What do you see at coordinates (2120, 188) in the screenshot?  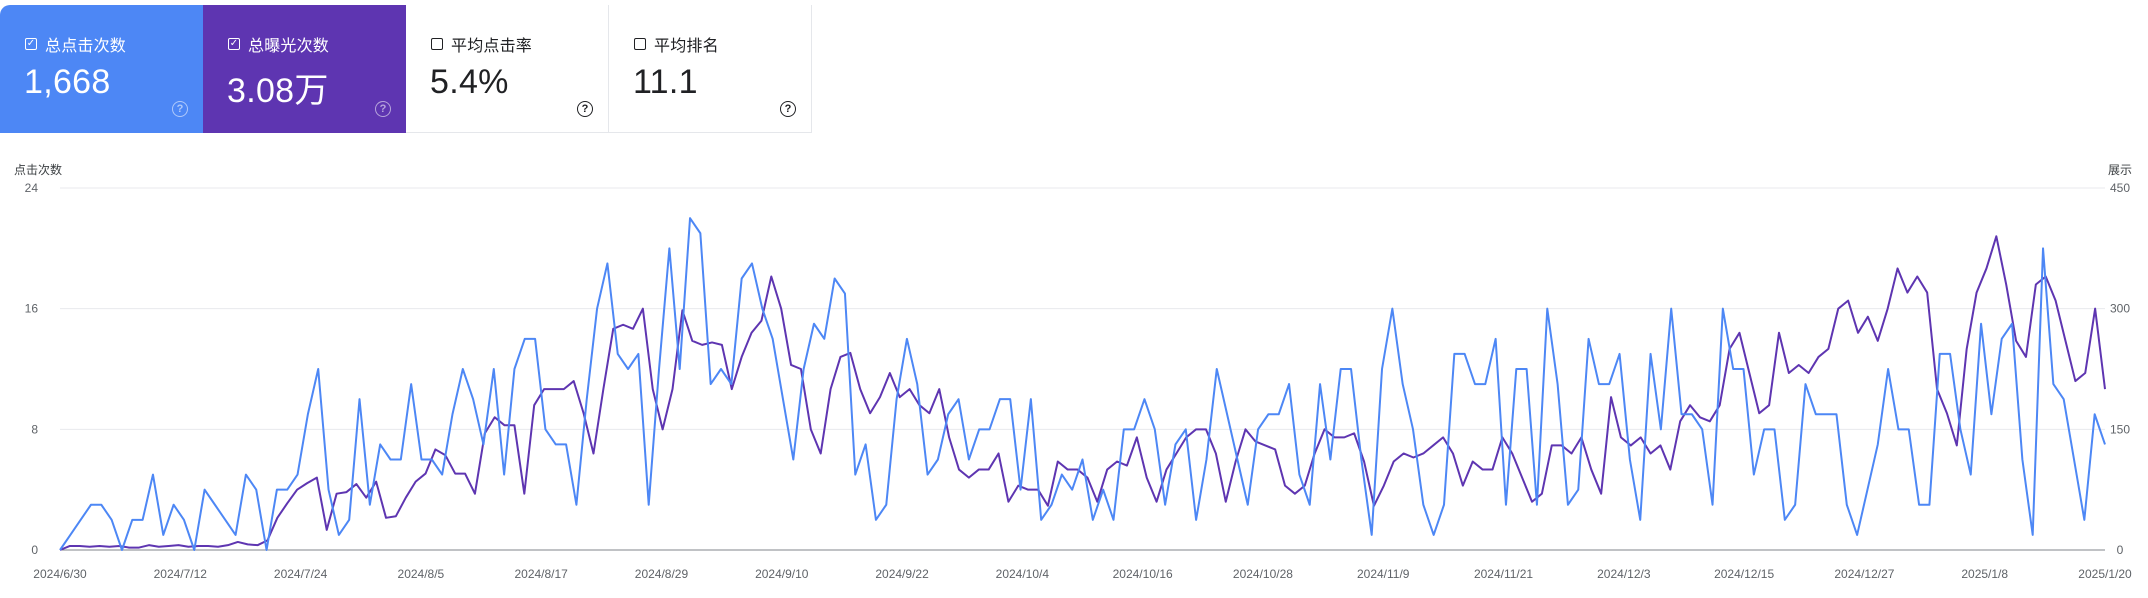 I see `y-right-tick-label: 450` at bounding box center [2120, 188].